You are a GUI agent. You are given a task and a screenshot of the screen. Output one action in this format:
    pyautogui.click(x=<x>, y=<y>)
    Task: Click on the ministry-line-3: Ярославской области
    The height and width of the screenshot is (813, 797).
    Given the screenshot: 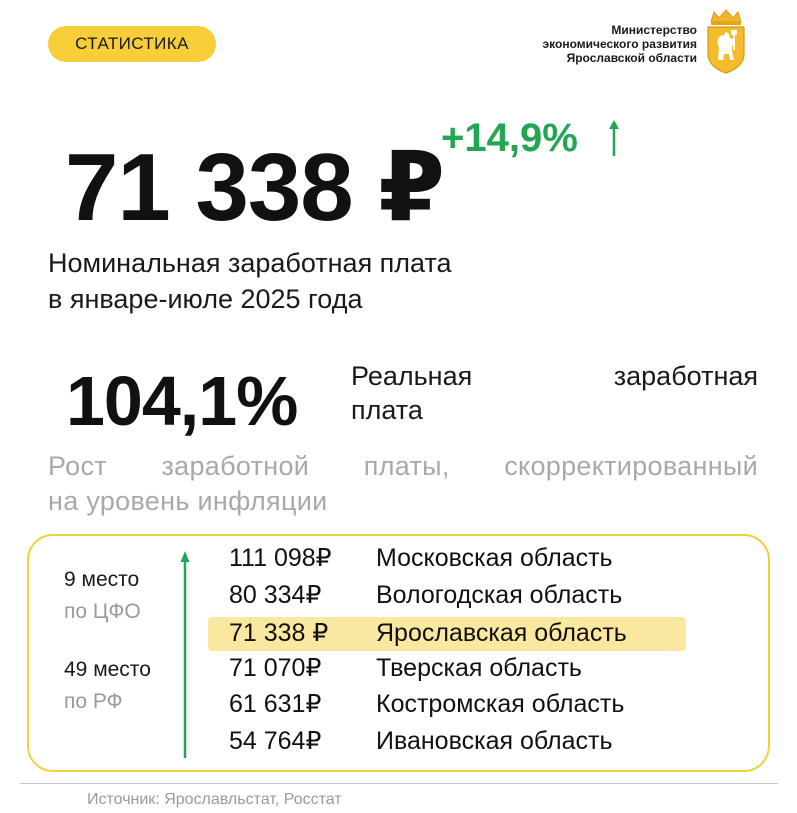 What is the action you would take?
    pyautogui.click(x=631, y=58)
    